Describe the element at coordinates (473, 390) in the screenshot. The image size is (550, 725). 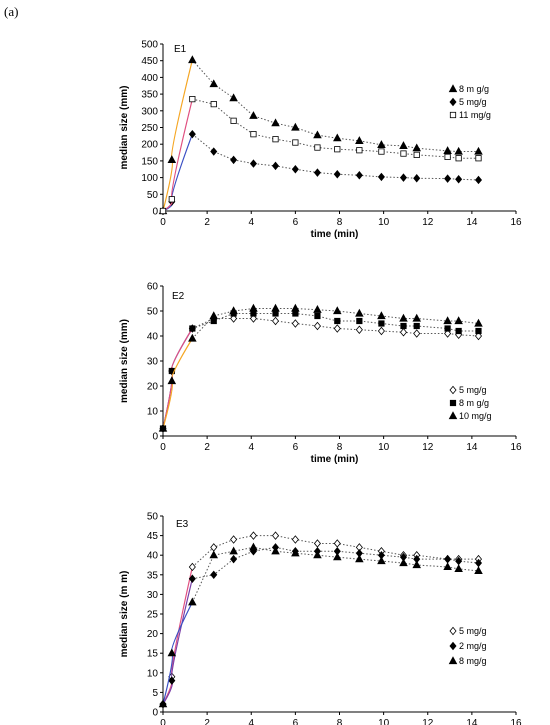
I see `legend-label: 5 mg/g` at that location.